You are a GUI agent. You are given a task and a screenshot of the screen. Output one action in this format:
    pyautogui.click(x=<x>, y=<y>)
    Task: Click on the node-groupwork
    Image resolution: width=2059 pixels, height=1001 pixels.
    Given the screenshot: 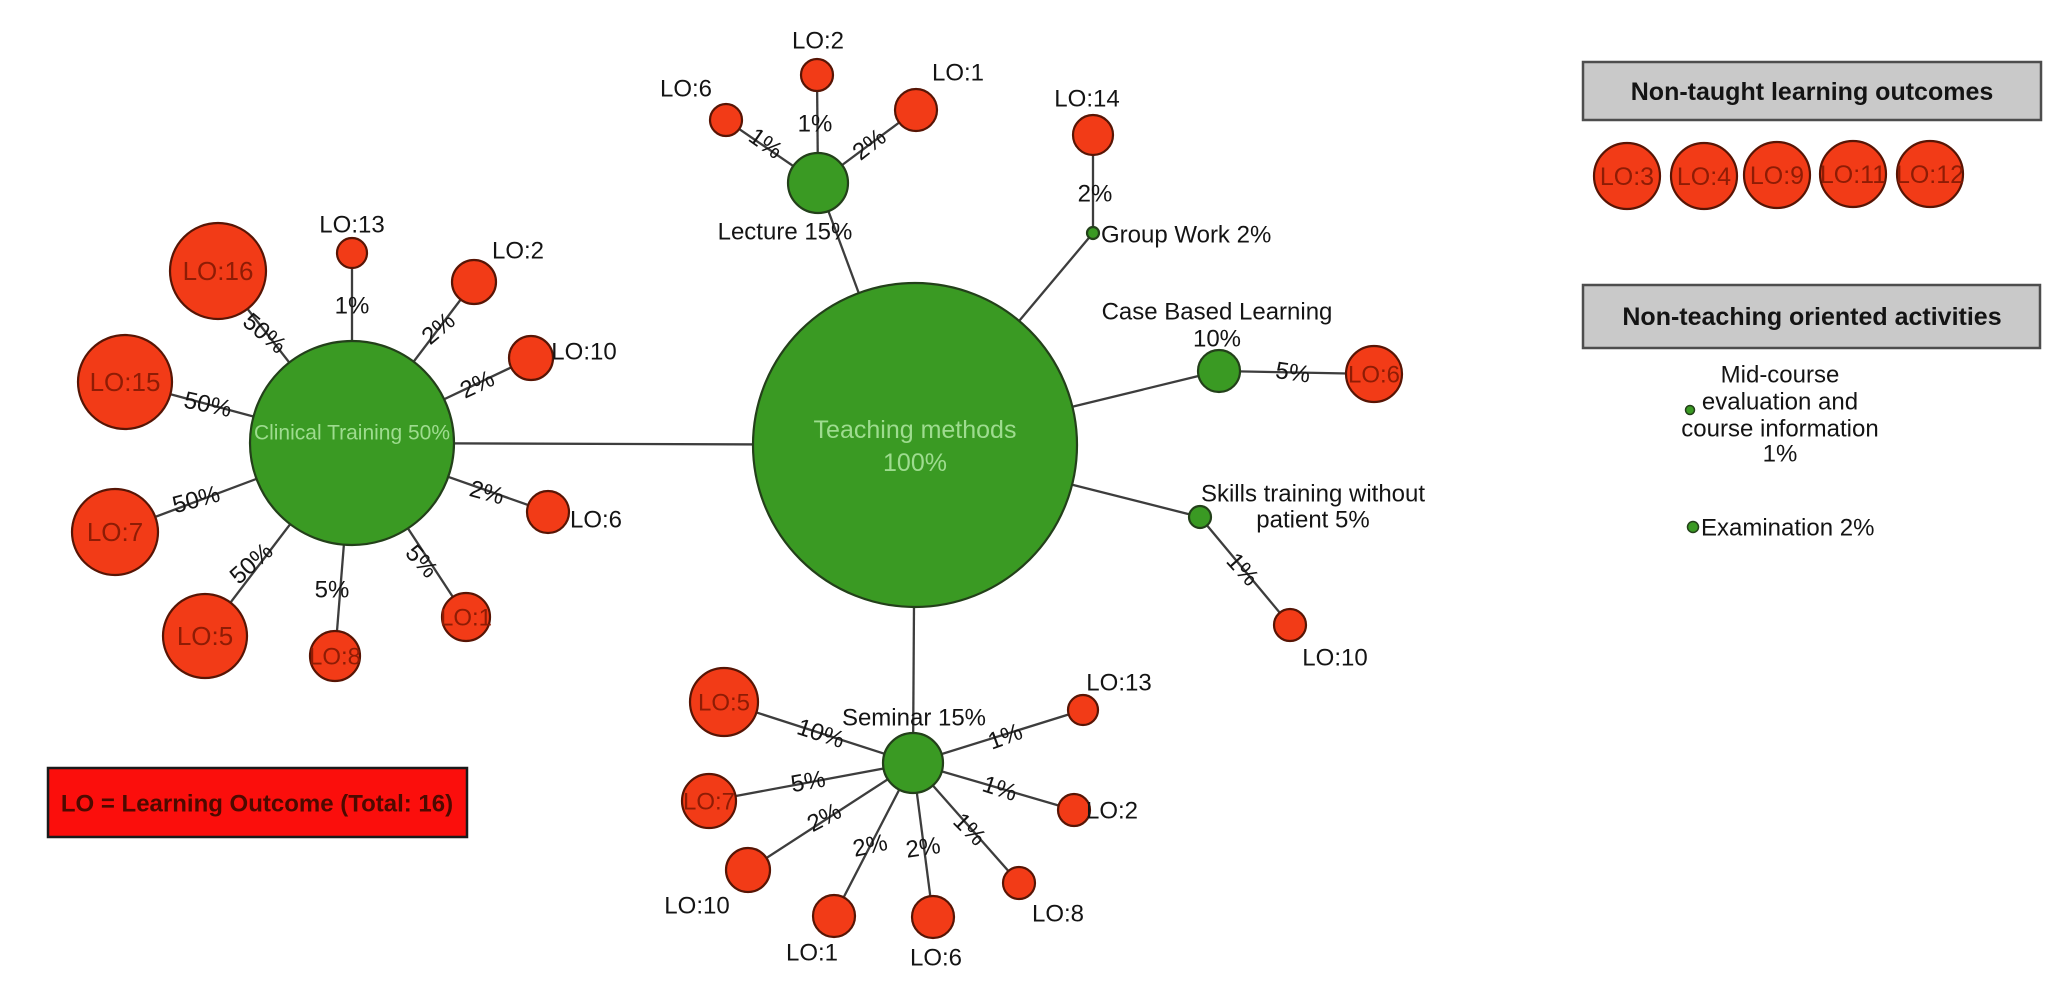 What is the action you would take?
    pyautogui.click(x=1093, y=233)
    